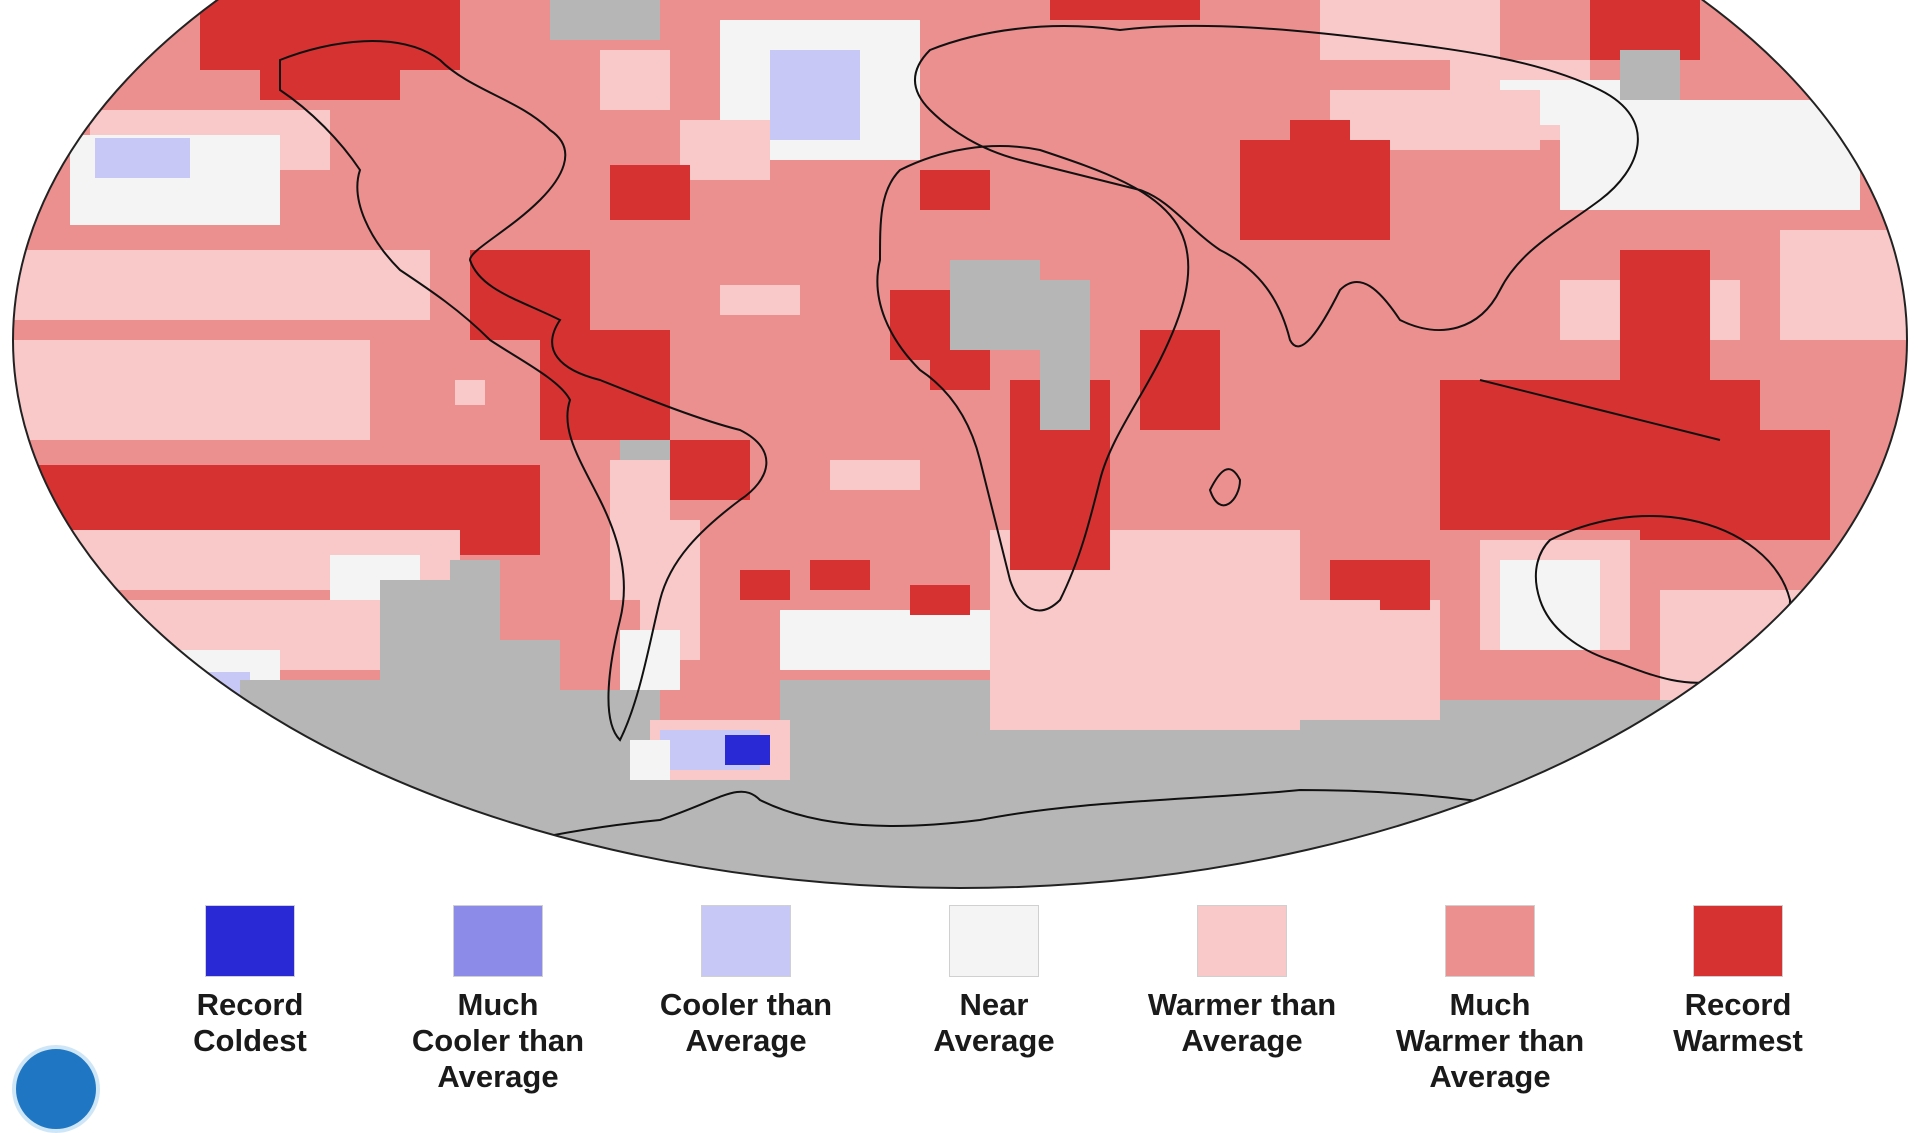 The width and height of the screenshot is (1920, 1133). I want to click on legend-label: Much Cooler than Average, so click(498, 1040).